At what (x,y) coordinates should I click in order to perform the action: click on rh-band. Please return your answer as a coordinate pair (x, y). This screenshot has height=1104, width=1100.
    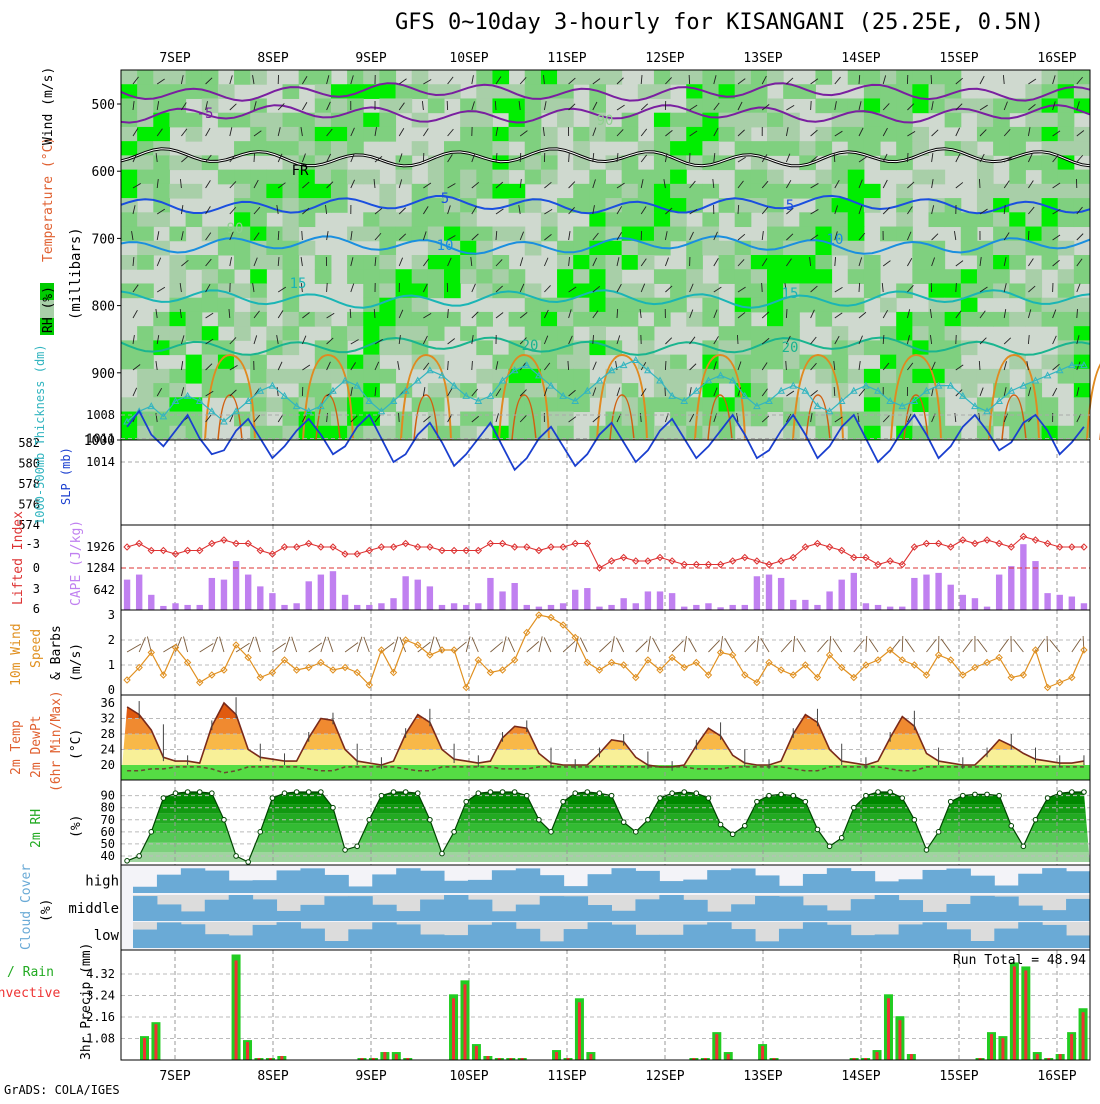
    Looking at the image, I should click on (605, 857).